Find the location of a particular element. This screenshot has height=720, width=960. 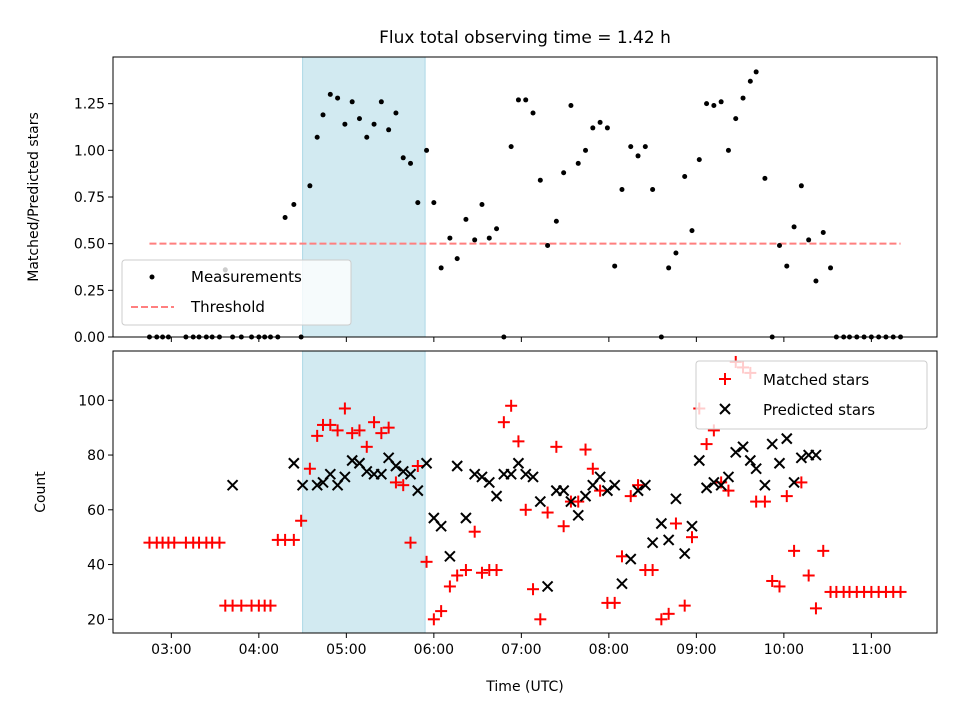

legend-threshold-label: Threshold is located at coordinates (227, 307).